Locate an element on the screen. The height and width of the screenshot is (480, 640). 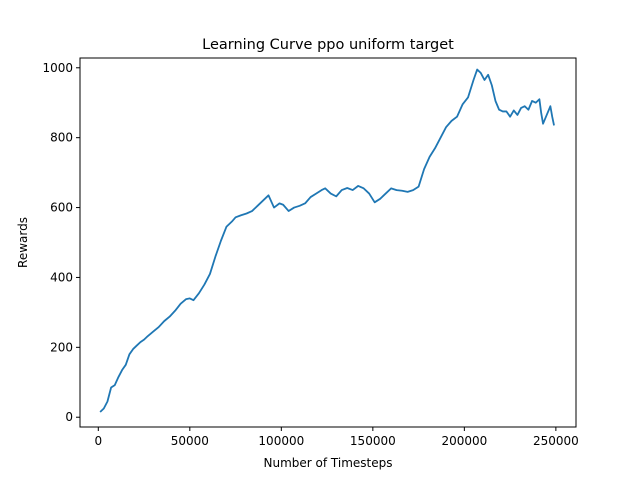
x-tick-label: 150000 is located at coordinates (373, 441).